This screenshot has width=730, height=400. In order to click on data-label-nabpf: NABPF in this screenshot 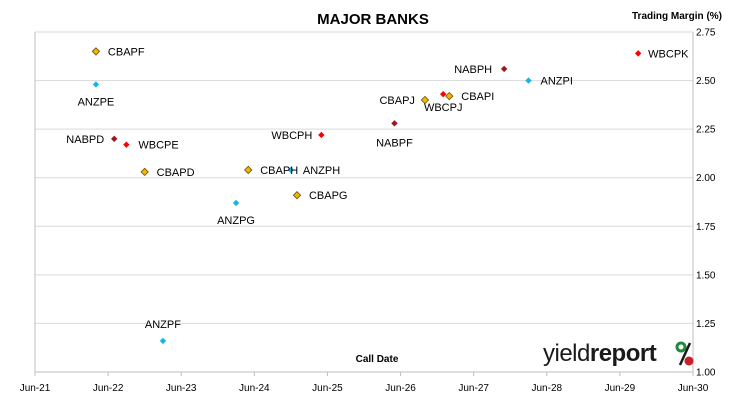, I will do `click(394, 143)`.